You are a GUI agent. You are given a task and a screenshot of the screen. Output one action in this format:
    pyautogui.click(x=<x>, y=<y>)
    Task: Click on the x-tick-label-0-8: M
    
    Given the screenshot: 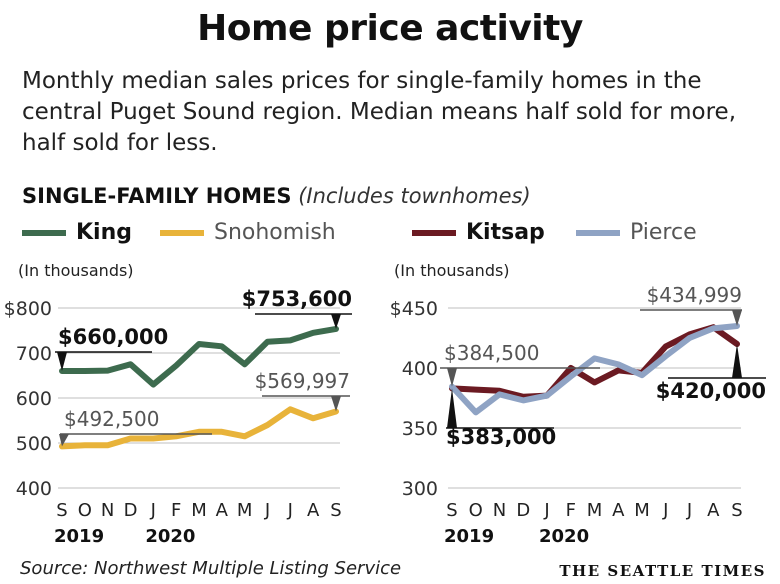 What is the action you would take?
    pyautogui.click(x=245, y=510)
    